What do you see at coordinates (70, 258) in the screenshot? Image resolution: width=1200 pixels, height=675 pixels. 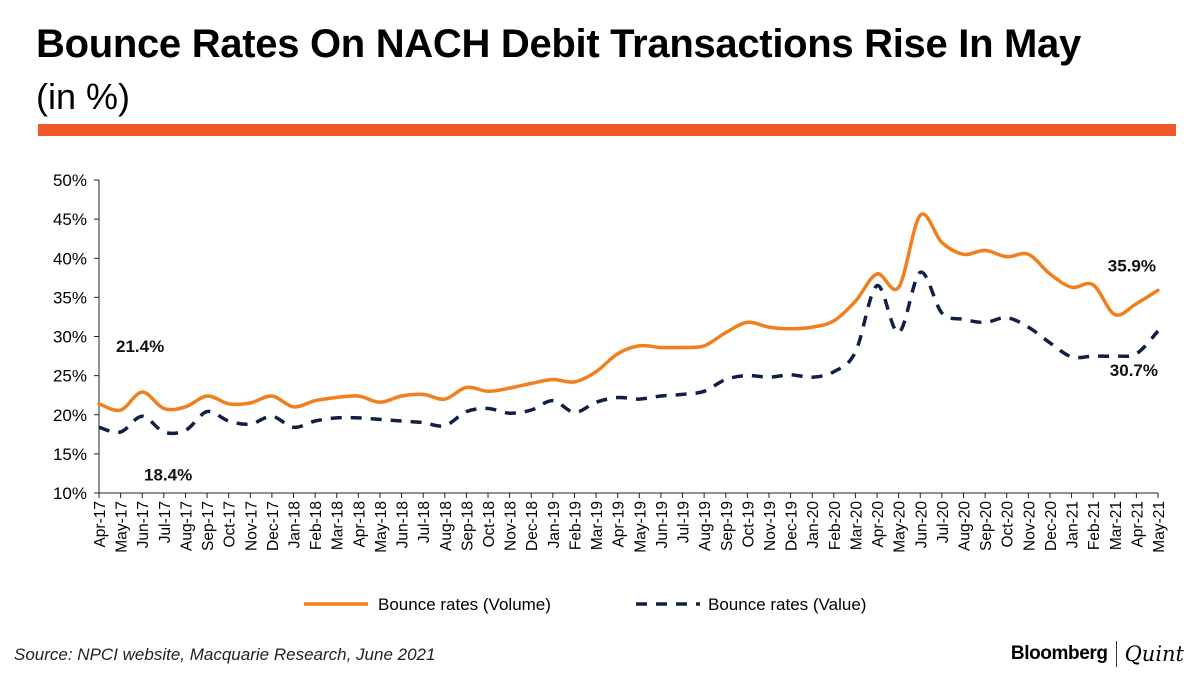 I see `y-tick-label: 40%` at bounding box center [70, 258].